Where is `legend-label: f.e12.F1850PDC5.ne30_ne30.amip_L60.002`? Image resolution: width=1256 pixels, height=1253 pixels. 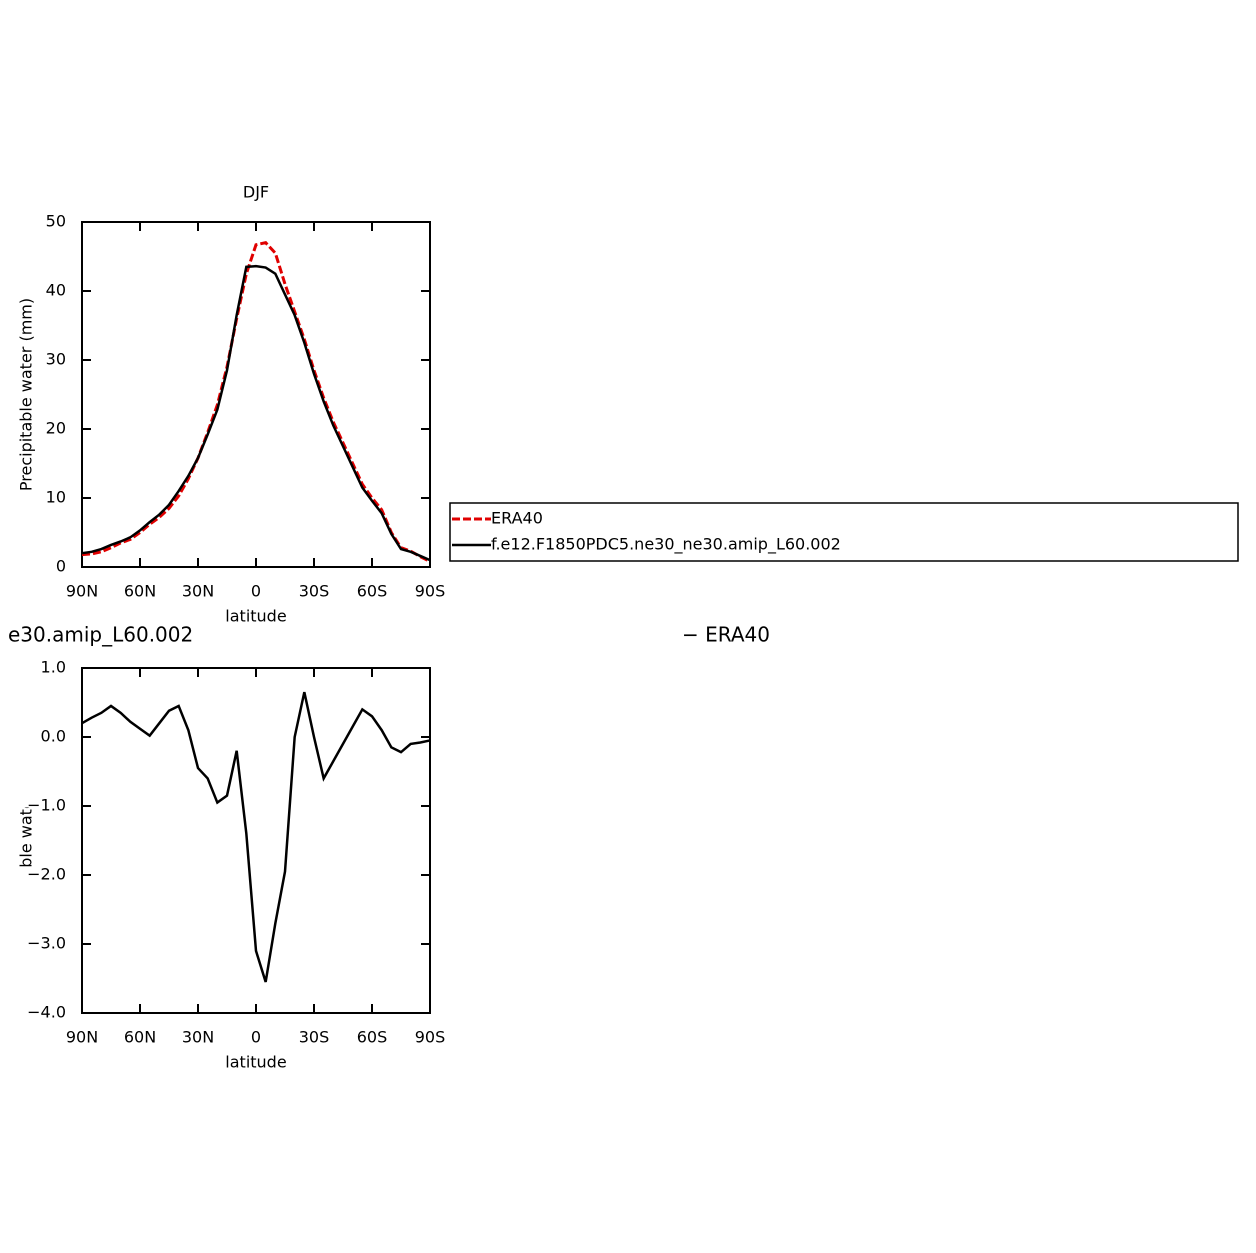
legend-label: f.e12.F1850PDC5.ne30_ne30.amip_L60.002 is located at coordinates (666, 545).